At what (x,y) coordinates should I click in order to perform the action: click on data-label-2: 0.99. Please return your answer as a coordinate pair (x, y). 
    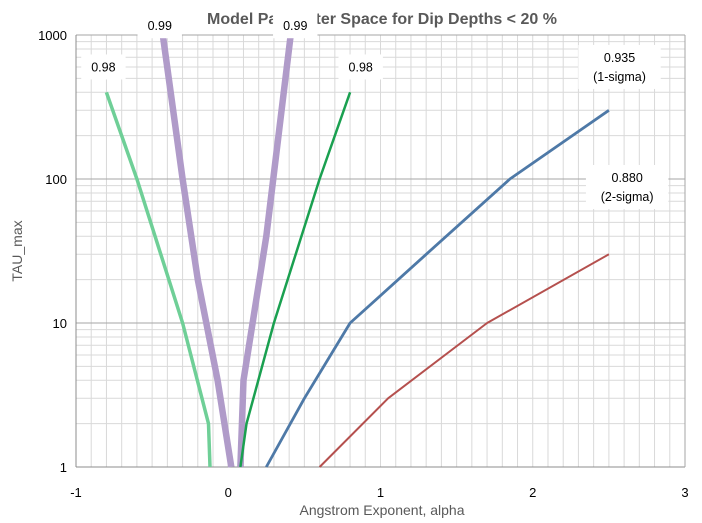
    Looking at the image, I should click on (159, 26).